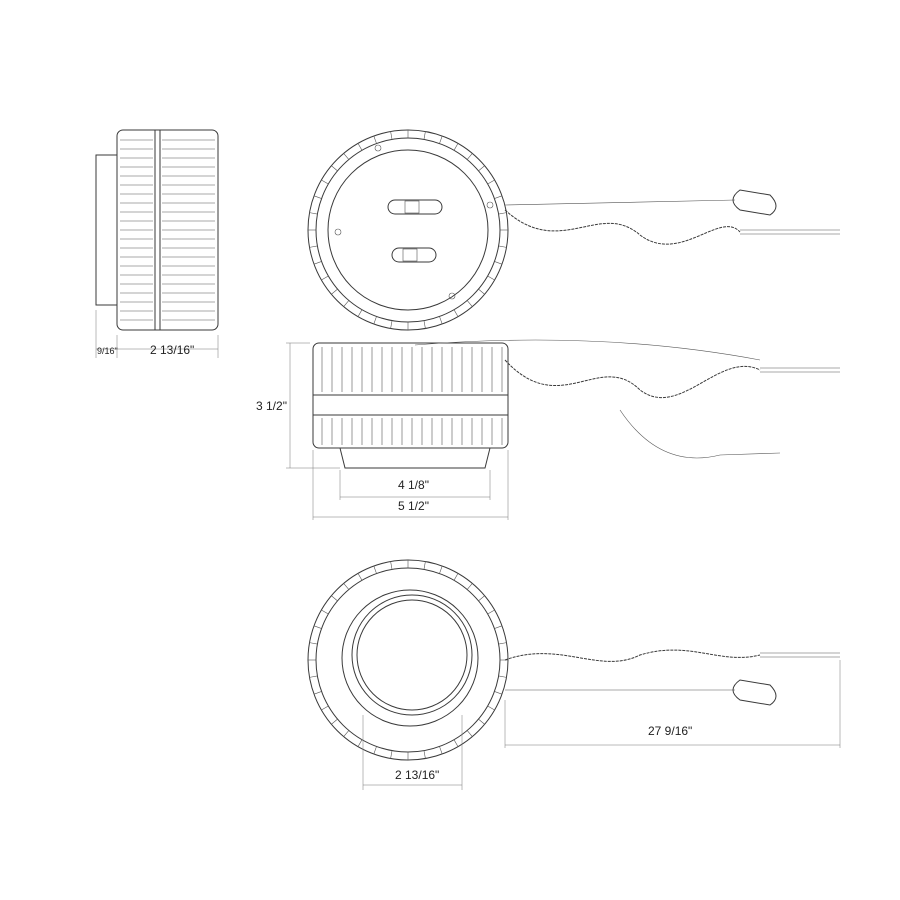  Describe the element at coordinates (413, 485) in the screenshot. I see `dim-bracket-width: 4 1/8"` at that location.